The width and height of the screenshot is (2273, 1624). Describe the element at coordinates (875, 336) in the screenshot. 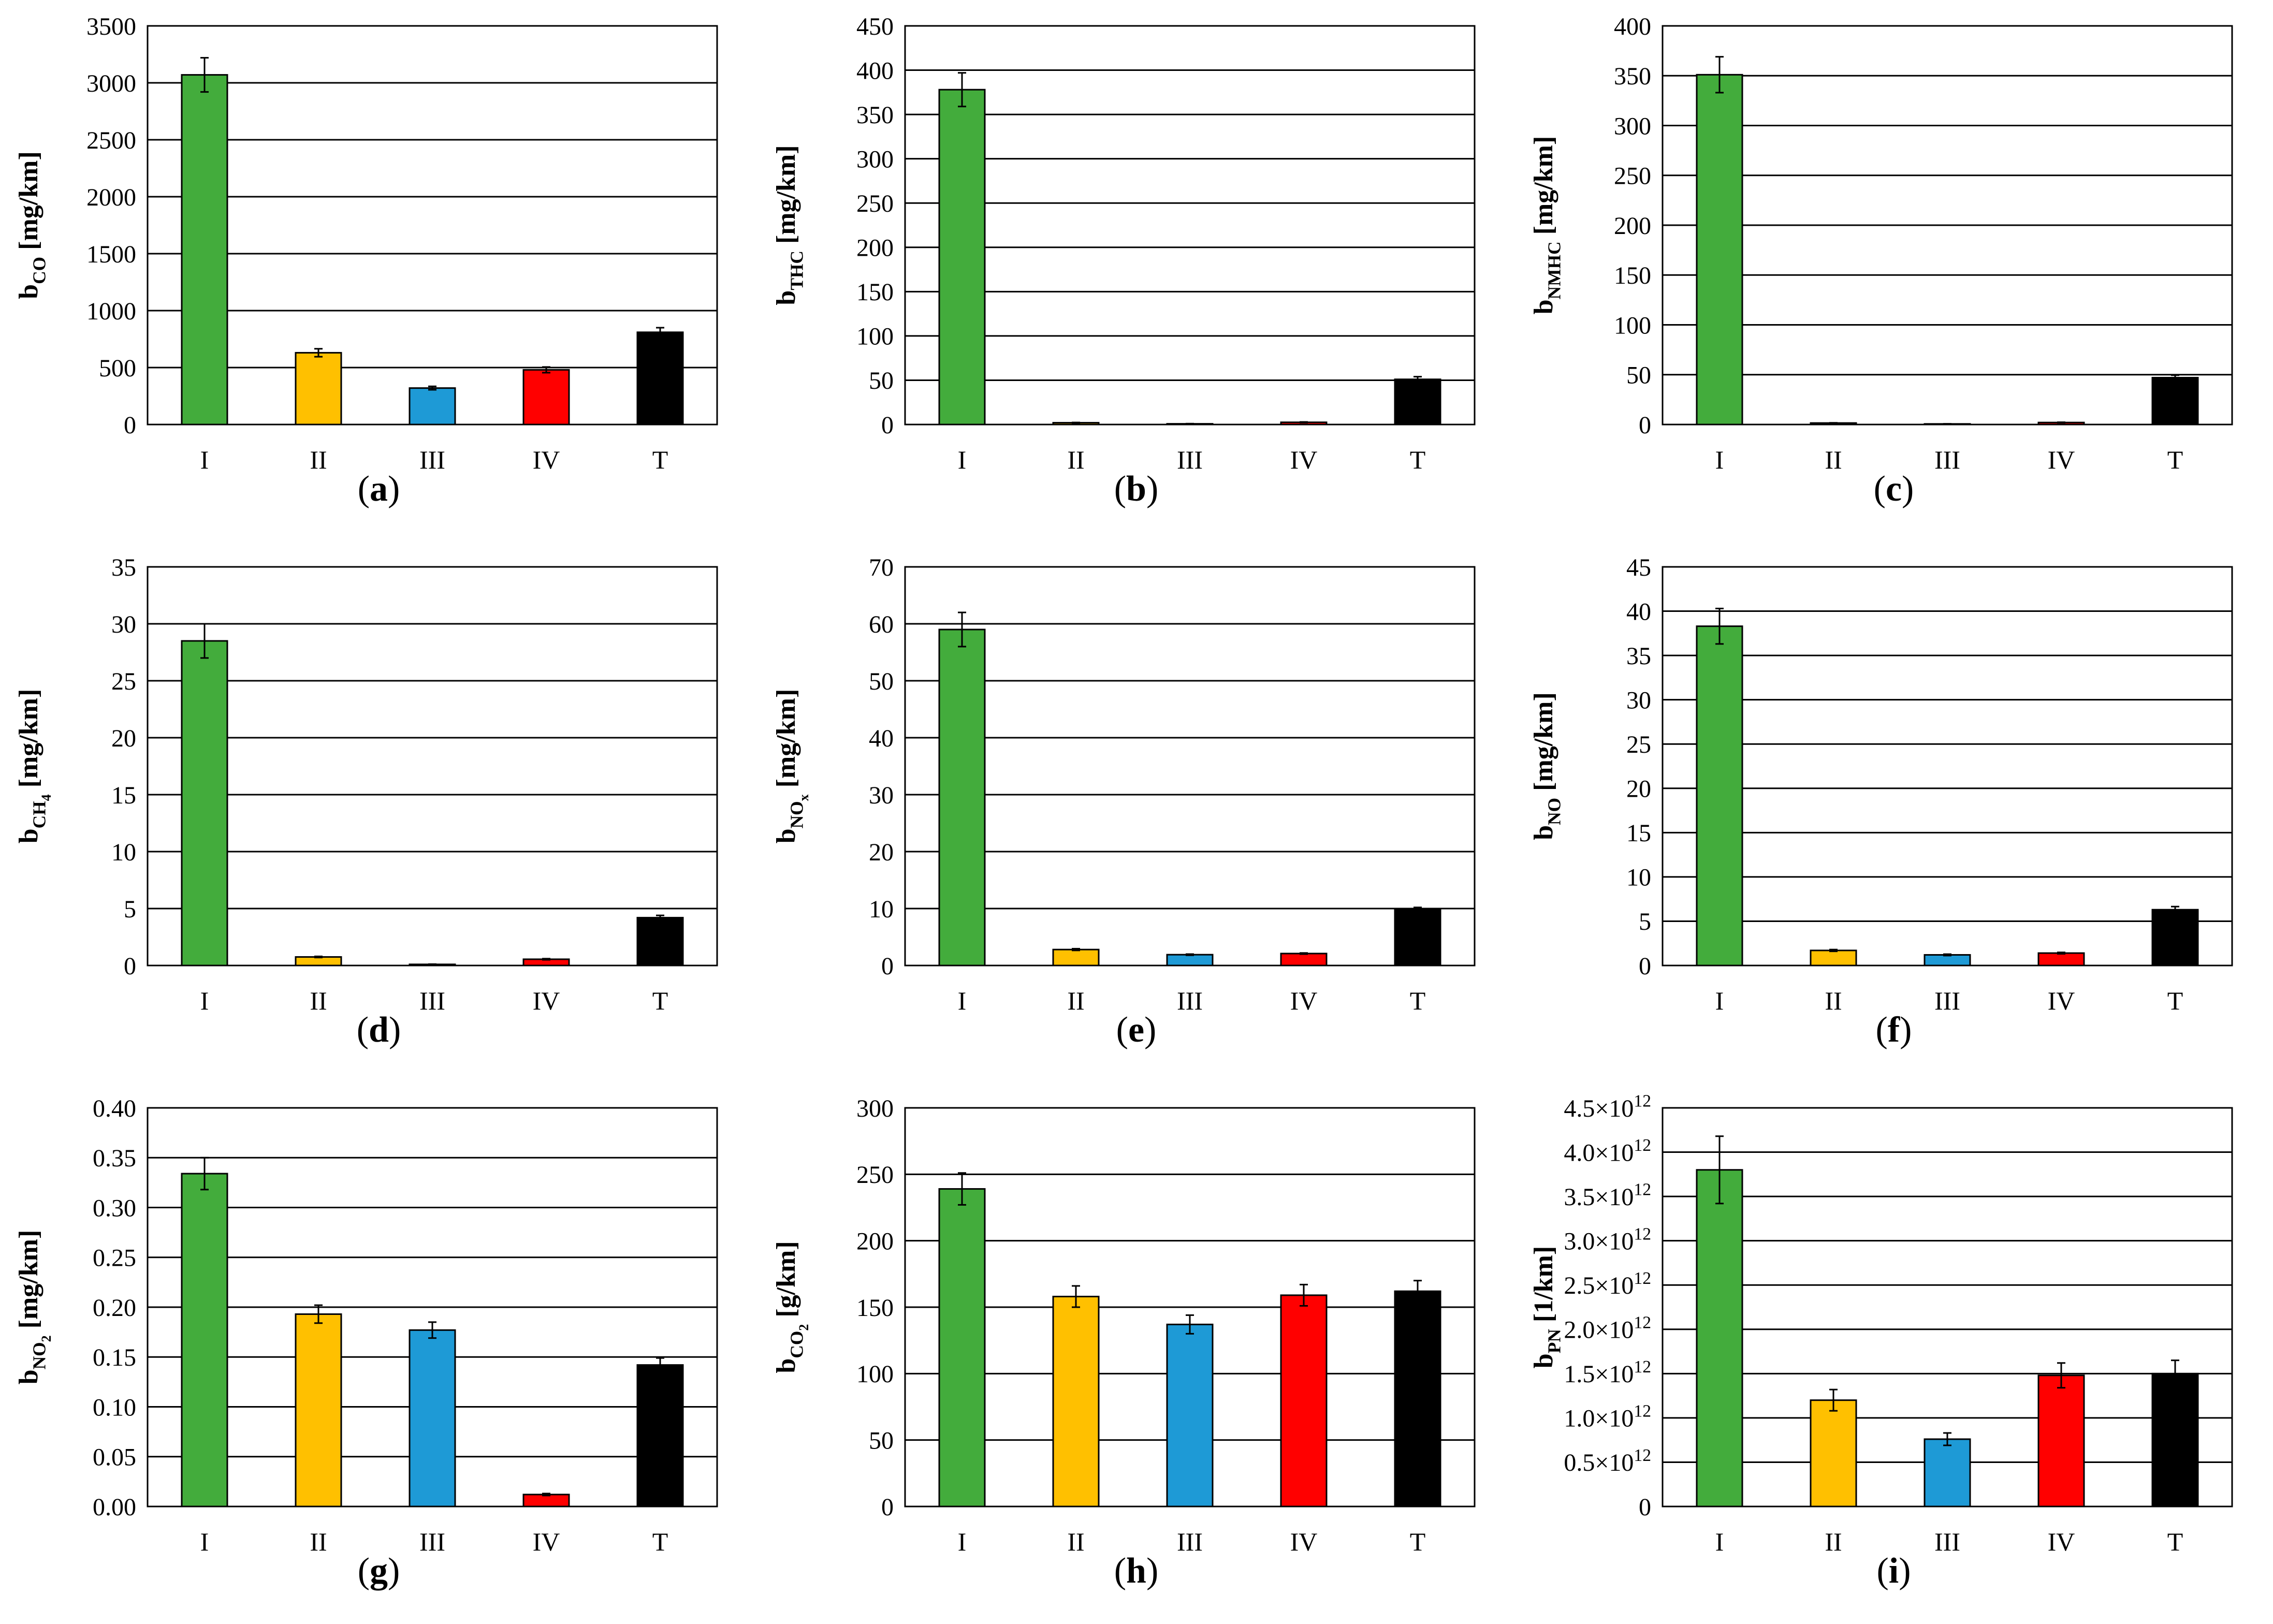

I see `y-tick-label: 100` at that location.